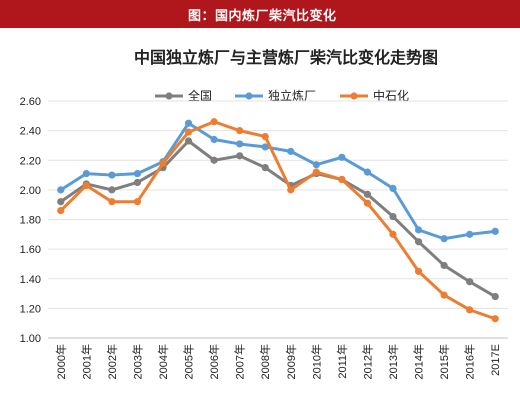 This screenshot has height=407, width=520. I want to click on x-tick-label: 2006年, so click(214, 361).